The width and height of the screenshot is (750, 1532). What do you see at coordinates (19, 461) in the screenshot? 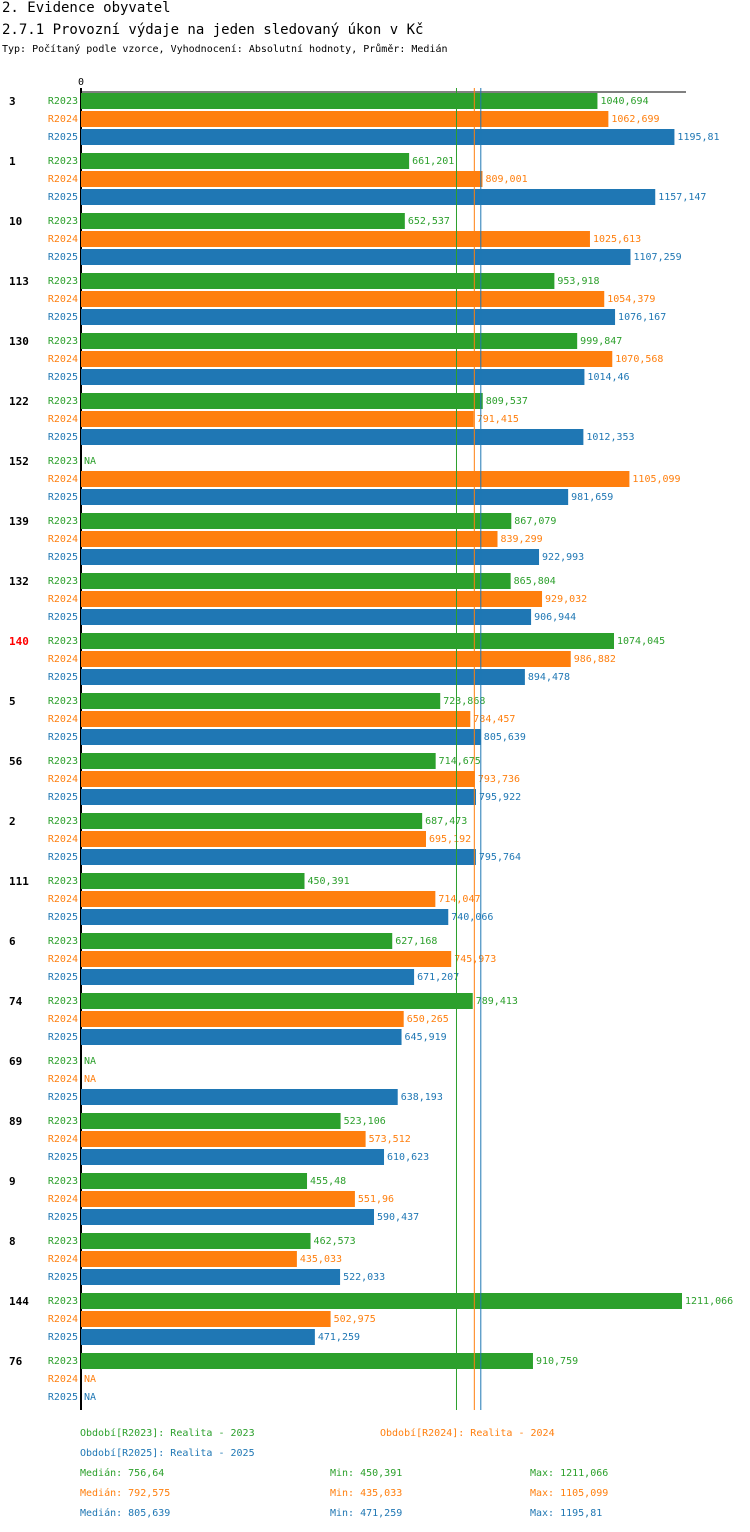
I see `category-label: 152` at bounding box center [19, 461].